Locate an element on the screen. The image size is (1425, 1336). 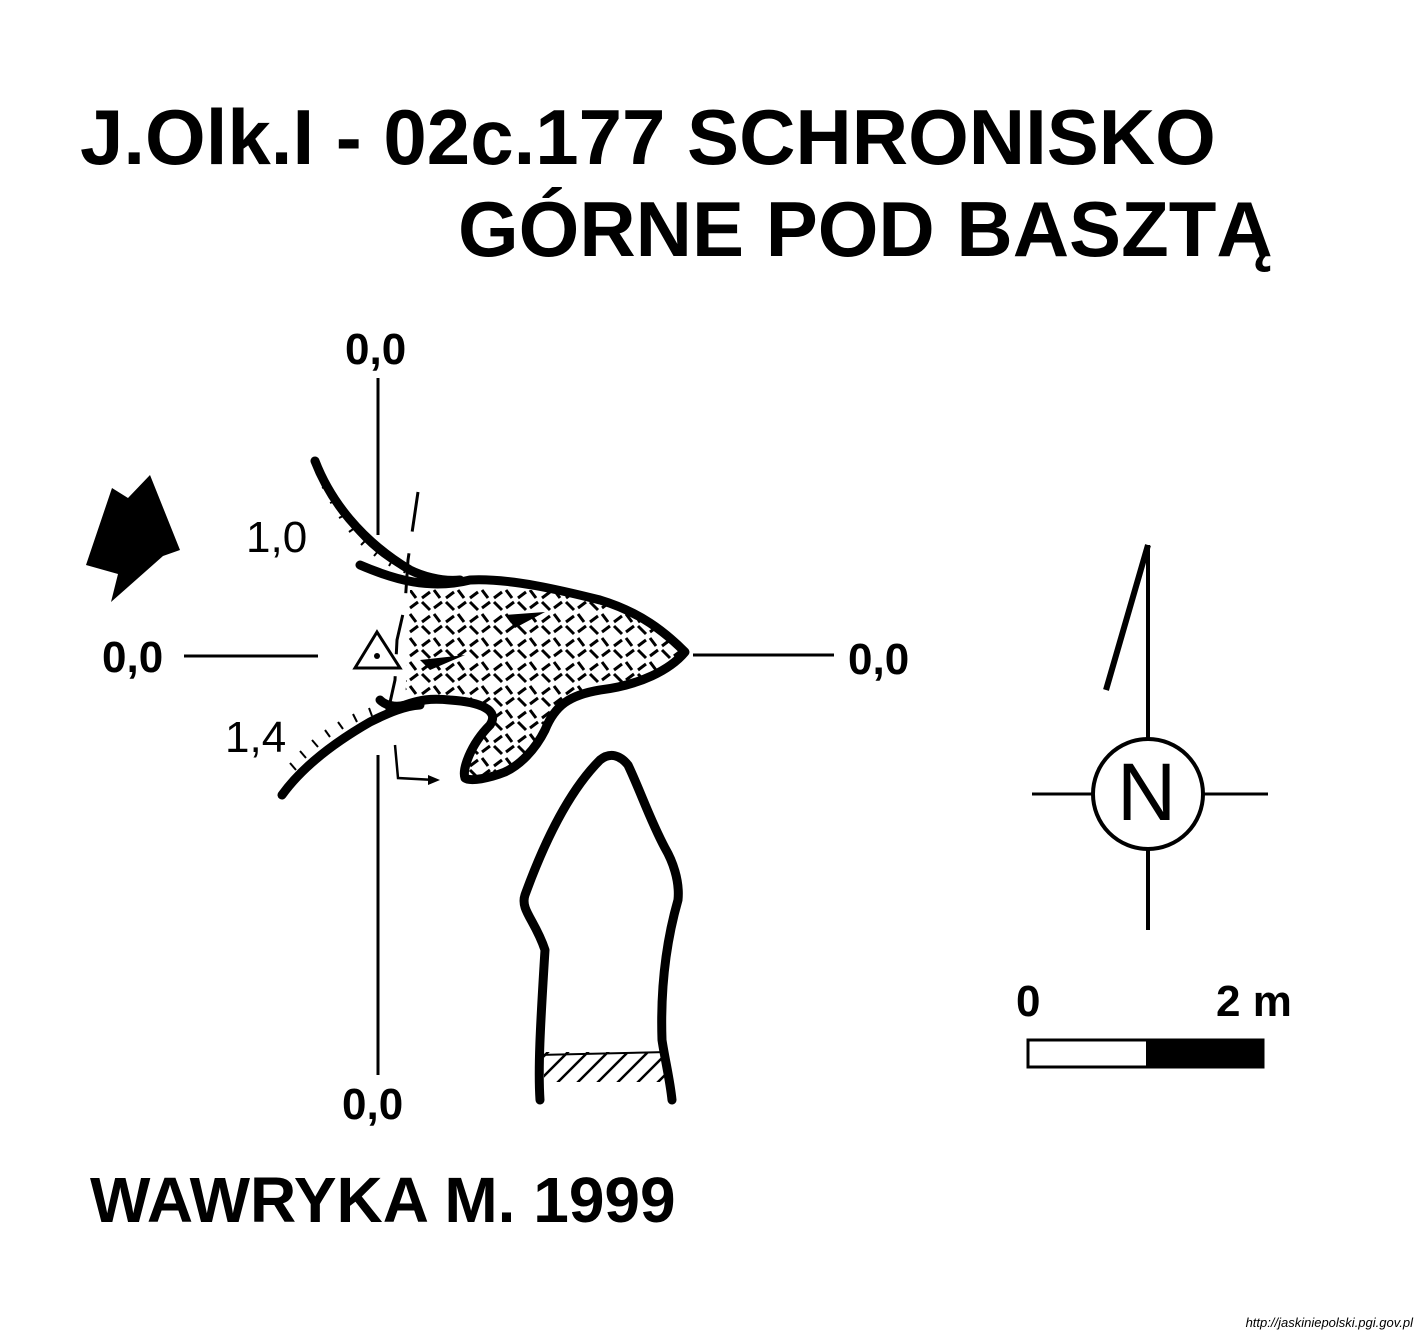
map-title-line-1: J.Olk.I - 02c.177 SCHRONISKO is located at coordinates (648, 137).